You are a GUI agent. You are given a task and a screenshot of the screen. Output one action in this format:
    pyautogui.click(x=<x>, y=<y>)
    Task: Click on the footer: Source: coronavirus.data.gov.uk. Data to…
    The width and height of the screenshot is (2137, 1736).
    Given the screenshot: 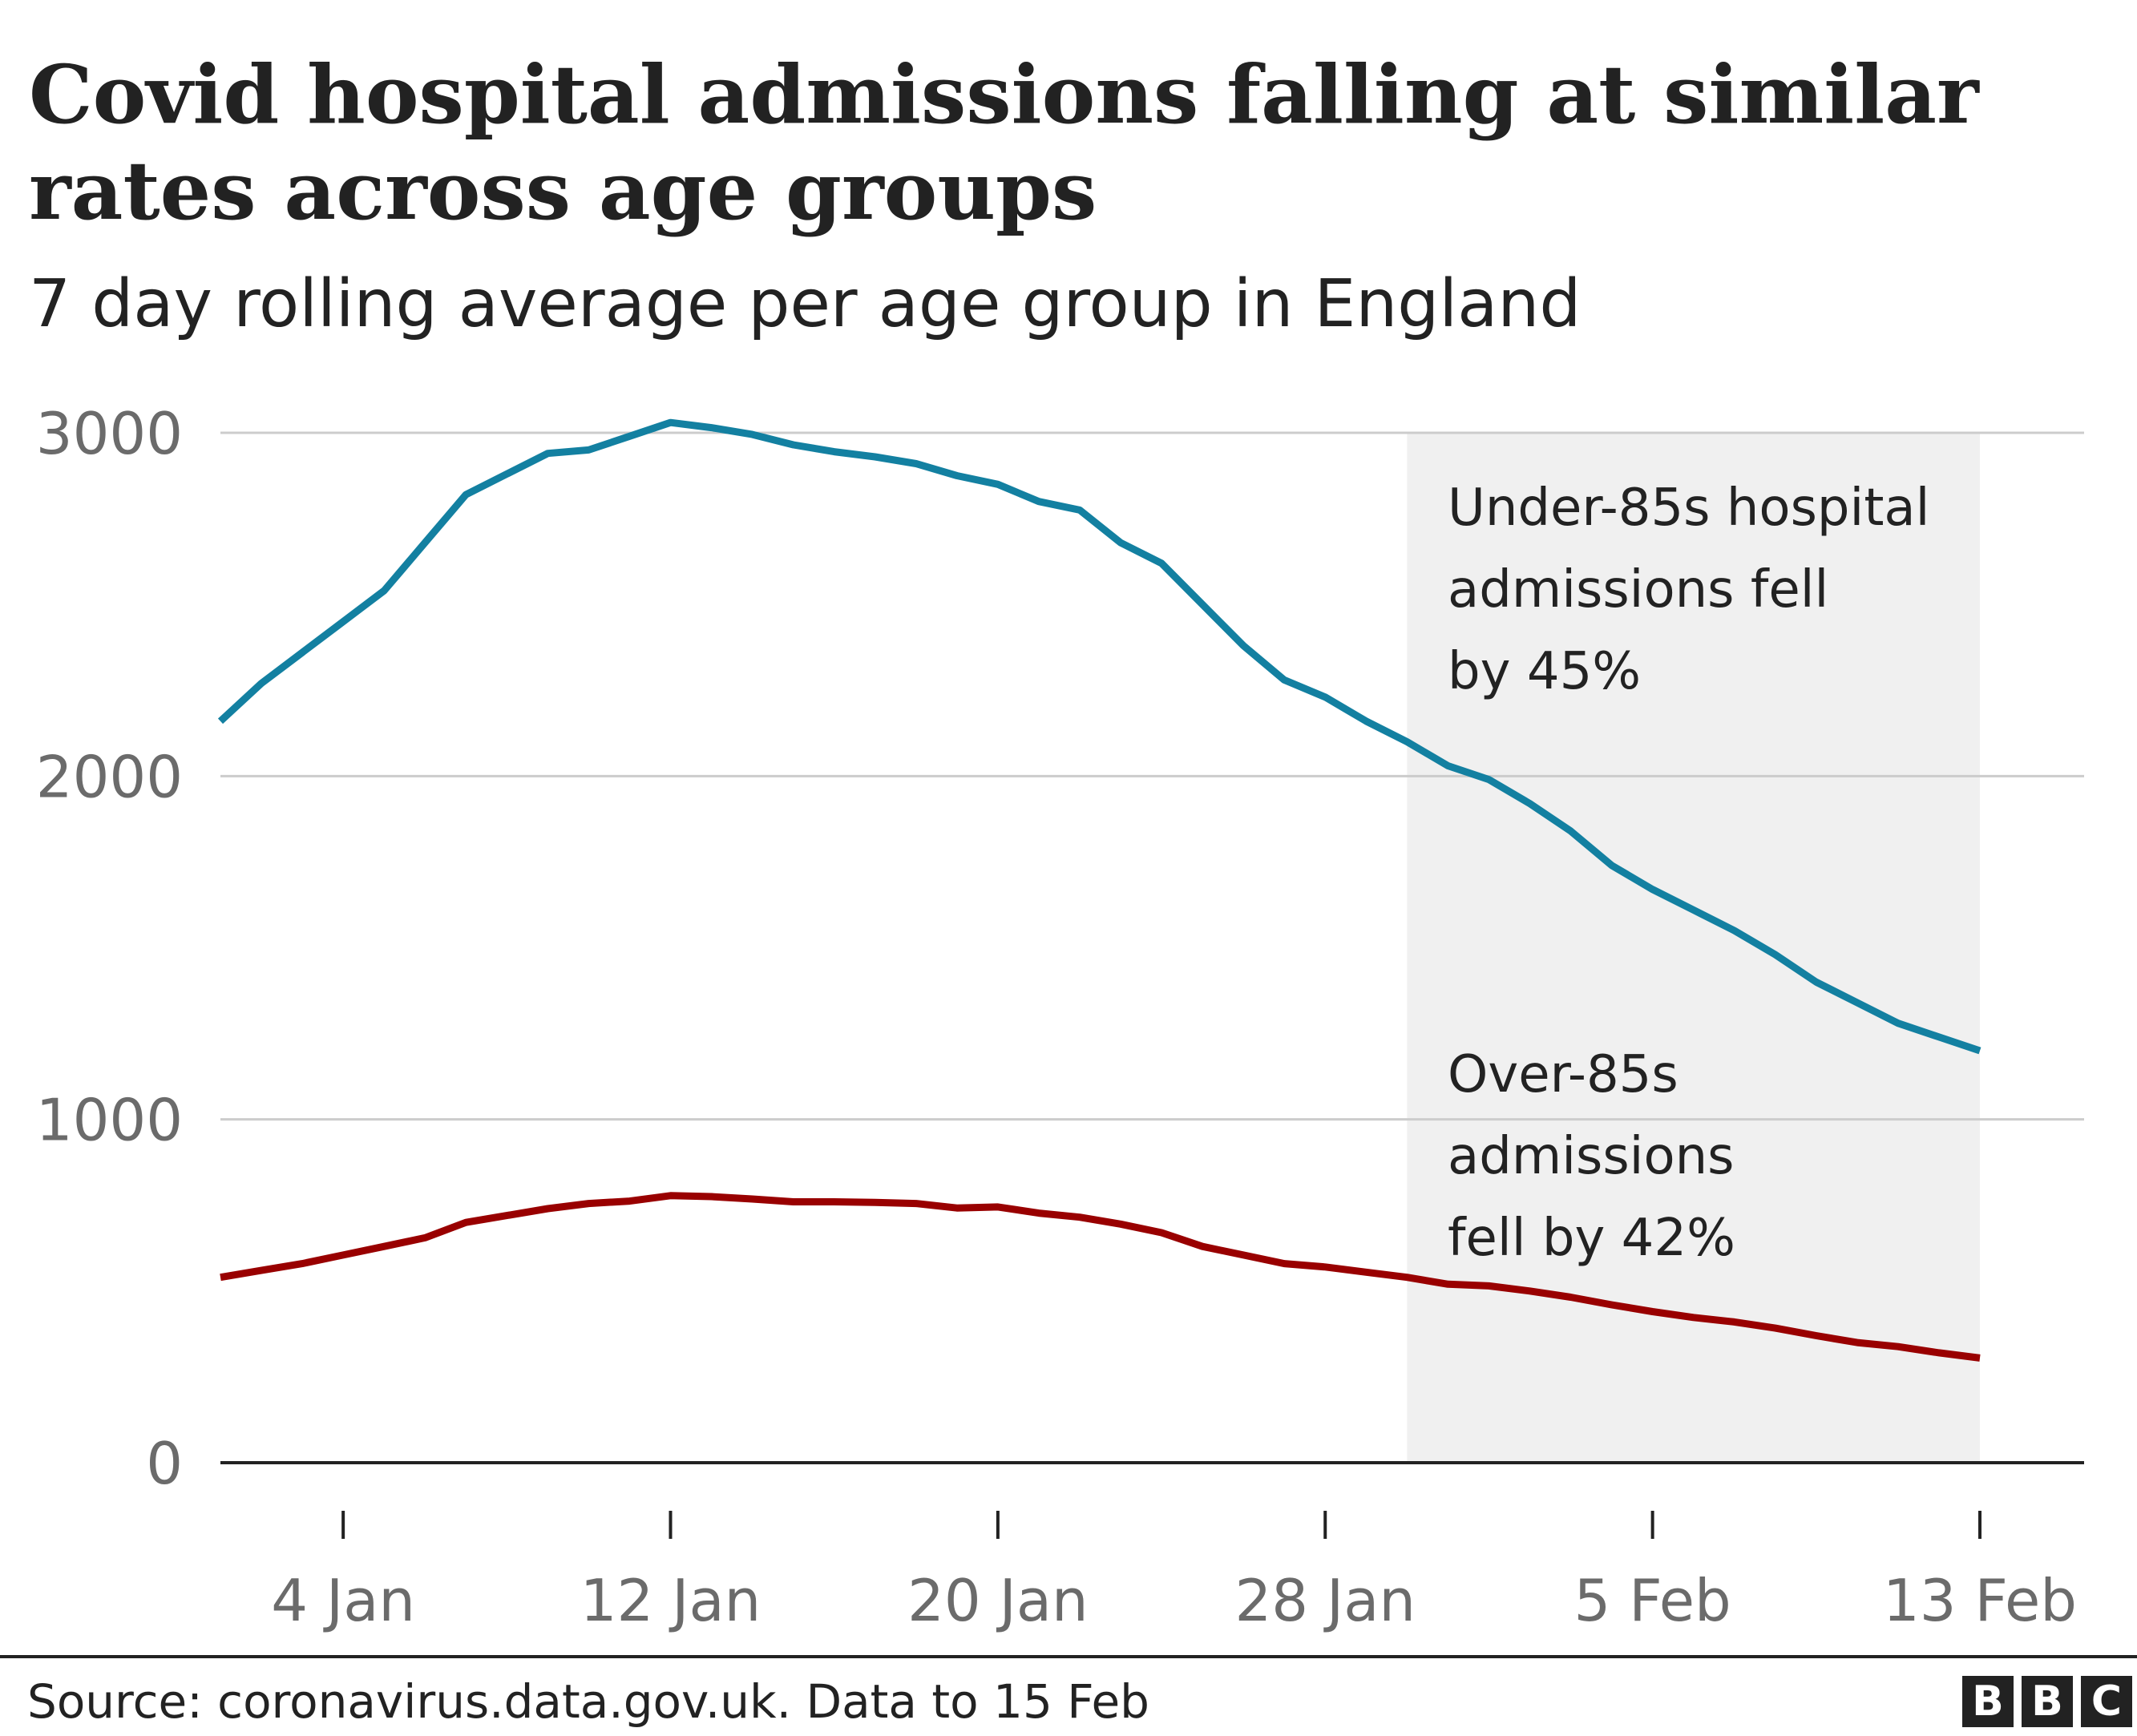 What is the action you would take?
    pyautogui.click(x=1068, y=1695)
    